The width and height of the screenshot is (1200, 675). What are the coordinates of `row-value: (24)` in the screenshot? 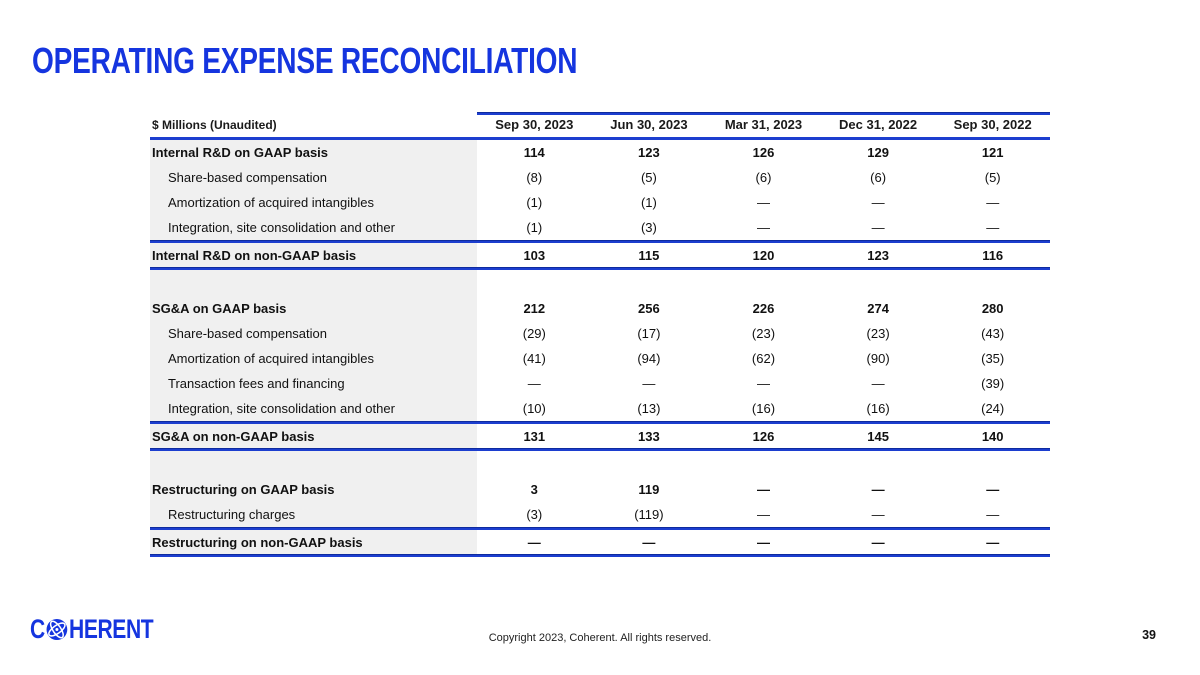 It's located at (993, 408).